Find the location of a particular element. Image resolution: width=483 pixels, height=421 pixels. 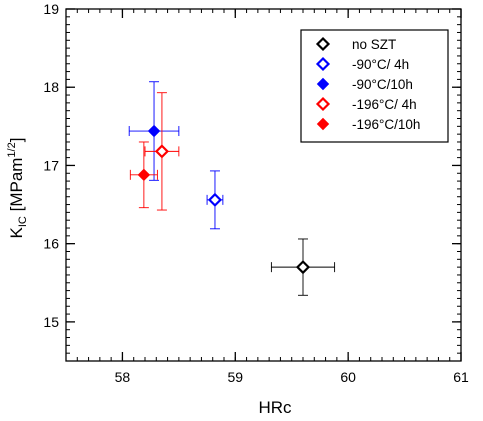

y-tick-label: 16 is located at coordinates (51, 244).